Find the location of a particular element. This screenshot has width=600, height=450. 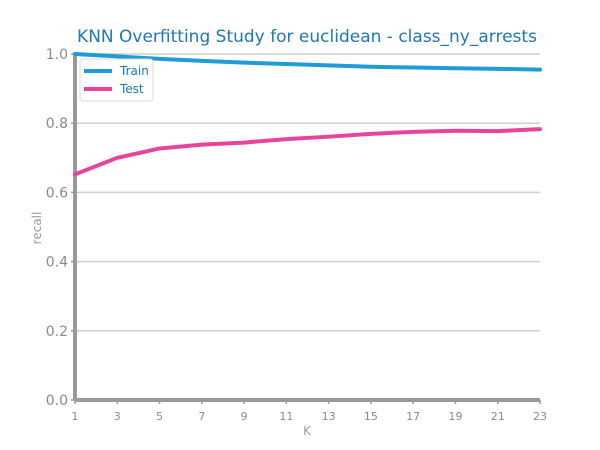

x-axis-label: K is located at coordinates (307, 431).